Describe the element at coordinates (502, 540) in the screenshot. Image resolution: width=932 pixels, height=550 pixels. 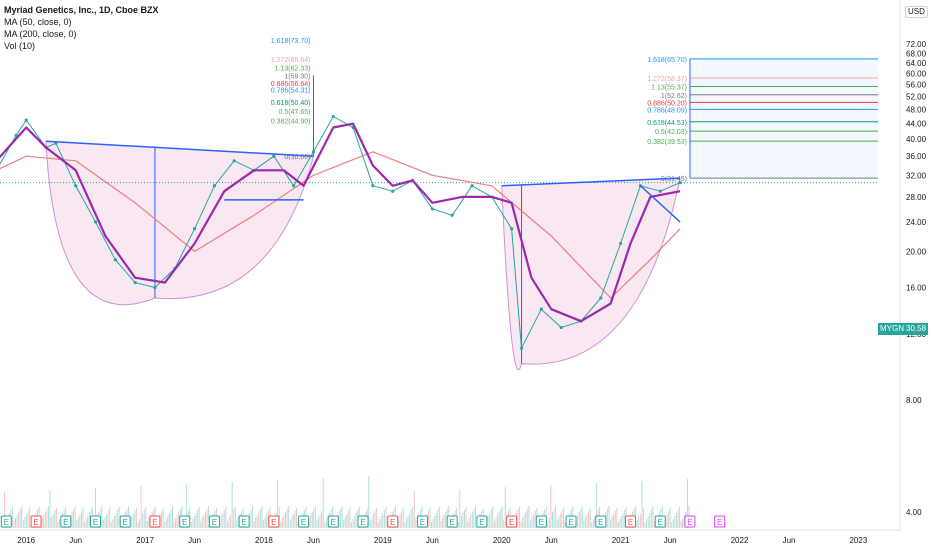
I see `x-tick-label: 2020` at that location.